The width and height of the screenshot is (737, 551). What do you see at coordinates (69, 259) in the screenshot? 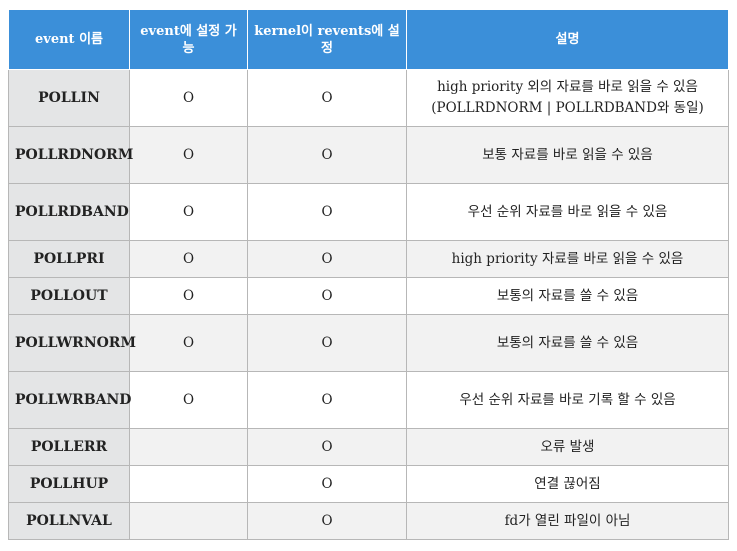
I see `event-name-cell: POLLPRI` at bounding box center [69, 259].